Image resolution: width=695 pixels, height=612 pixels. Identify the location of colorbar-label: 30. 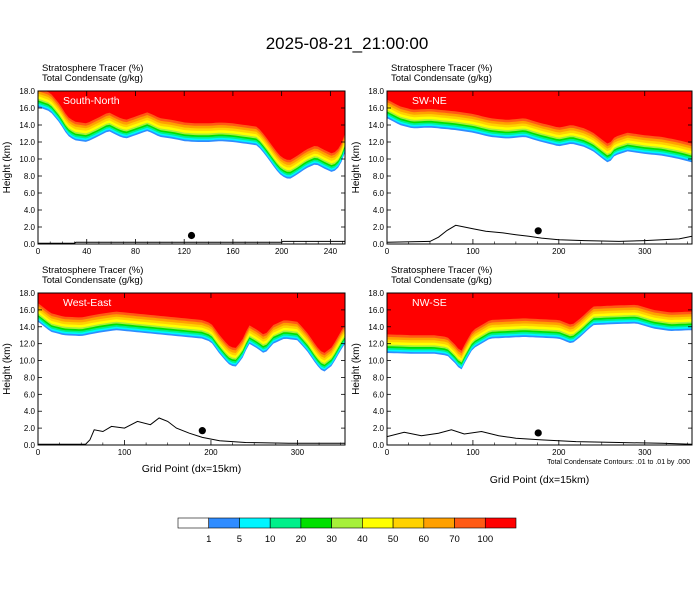
(331, 539).